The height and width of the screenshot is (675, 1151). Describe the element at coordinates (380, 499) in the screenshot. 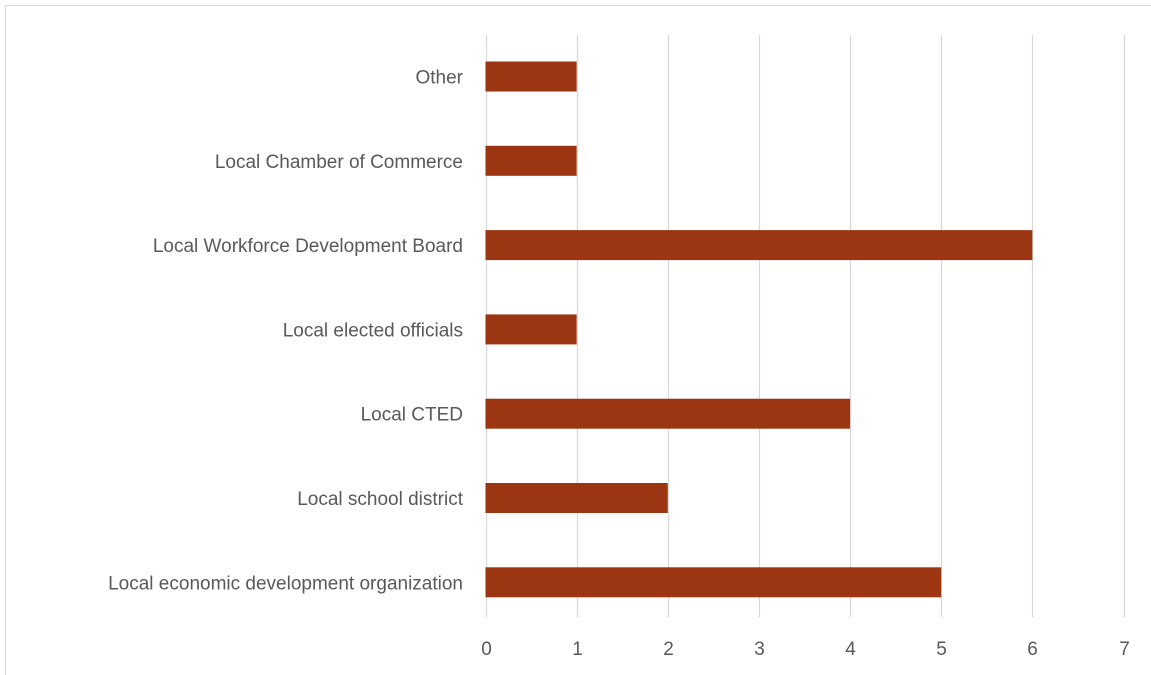

I see `category-label-5: Local school district` at that location.